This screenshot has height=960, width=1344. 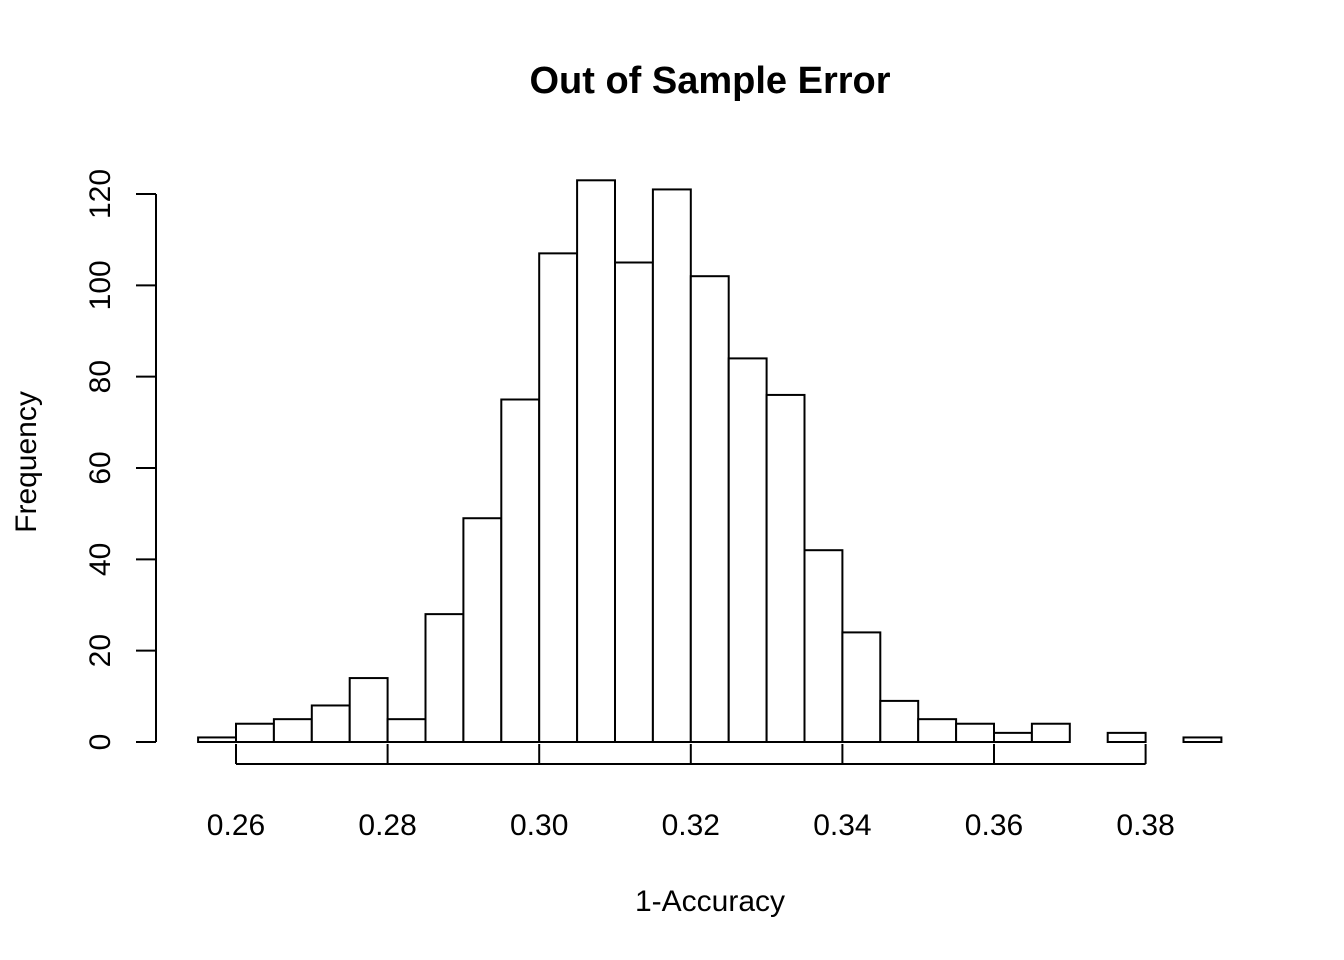 I want to click on x-tick-label: 0.30, so click(x=539, y=825).